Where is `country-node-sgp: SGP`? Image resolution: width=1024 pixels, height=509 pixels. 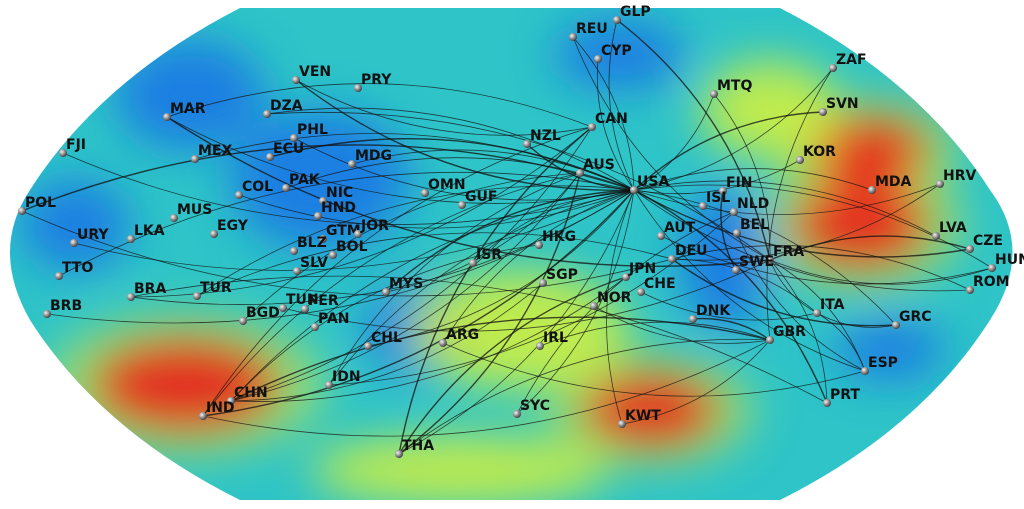 country-node-sgp: SGP is located at coordinates (558, 277).